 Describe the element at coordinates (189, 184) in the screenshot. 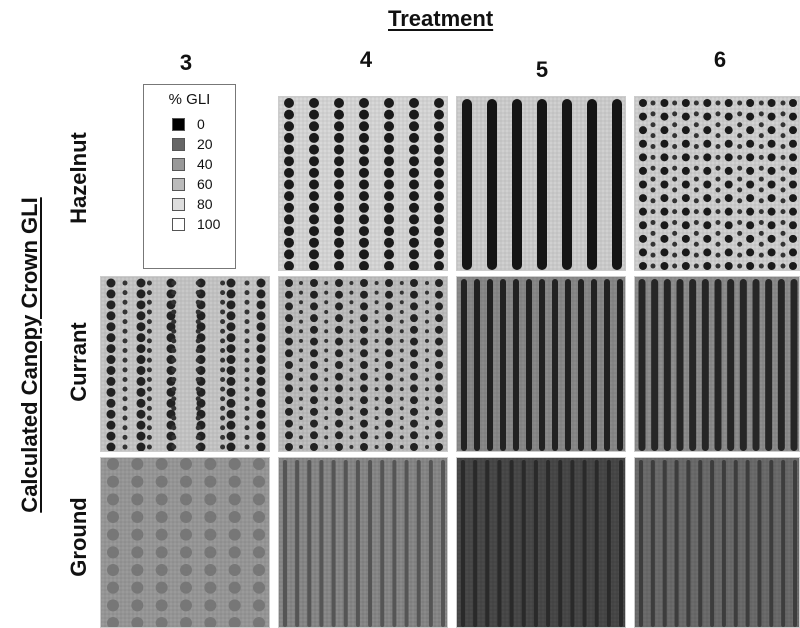

I see `legend-item: 60` at that location.